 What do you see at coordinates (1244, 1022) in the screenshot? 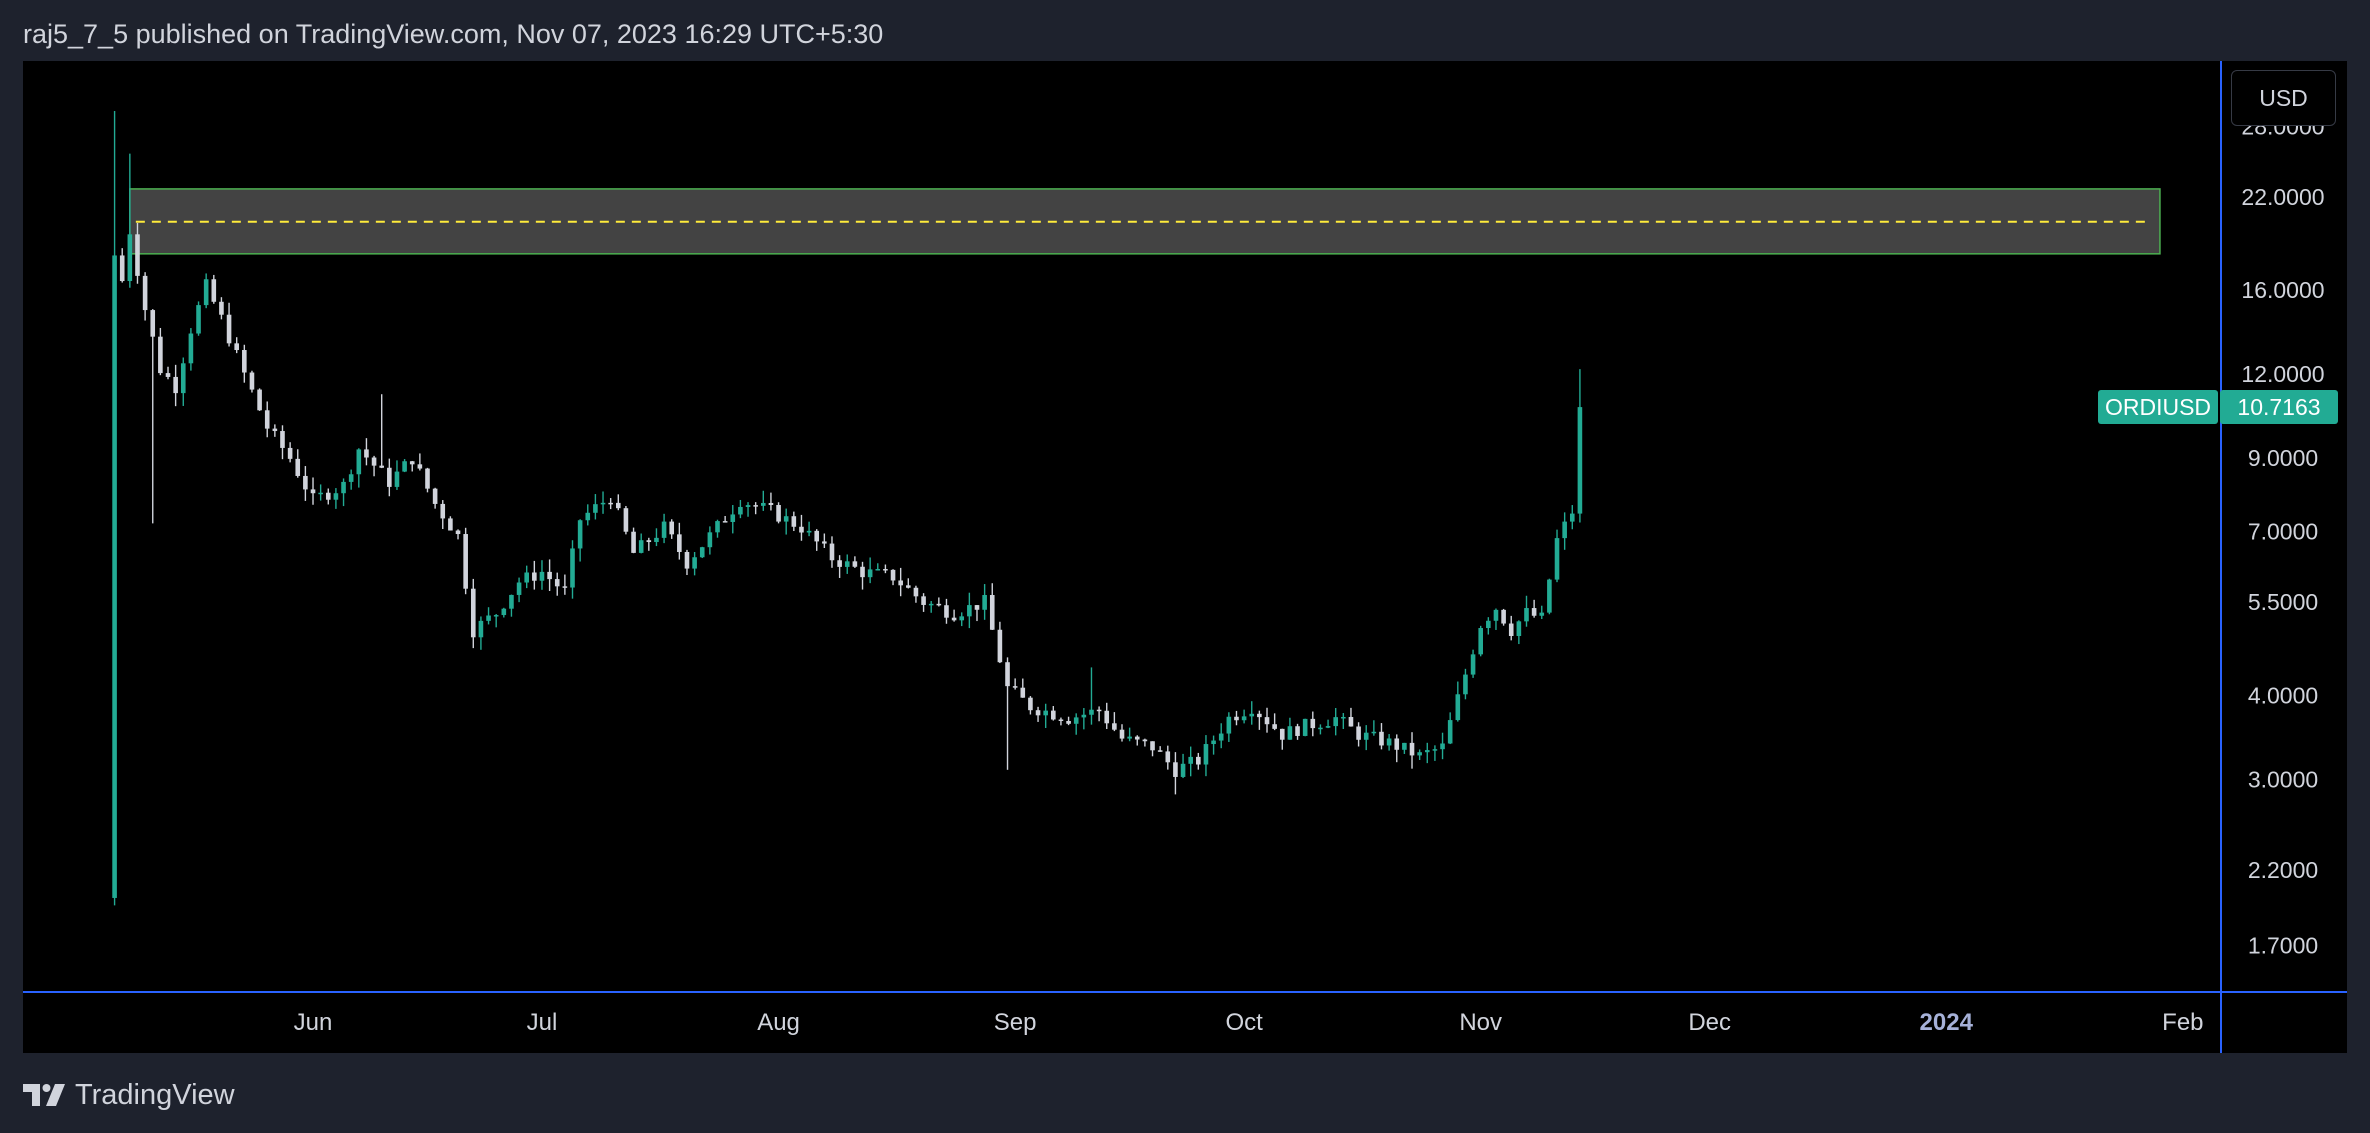
I see `time-tick-label: Oct` at bounding box center [1244, 1022].